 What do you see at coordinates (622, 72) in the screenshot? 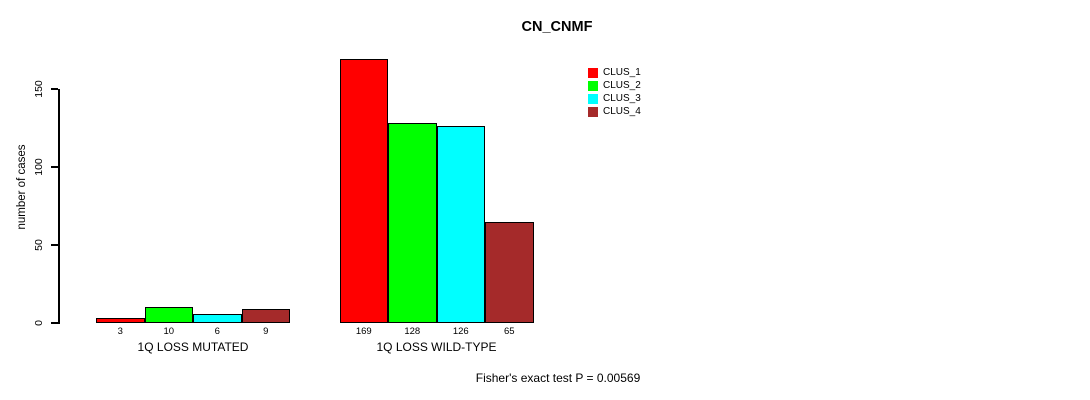
I see `legend-item-label: CLUS_1` at bounding box center [622, 72].